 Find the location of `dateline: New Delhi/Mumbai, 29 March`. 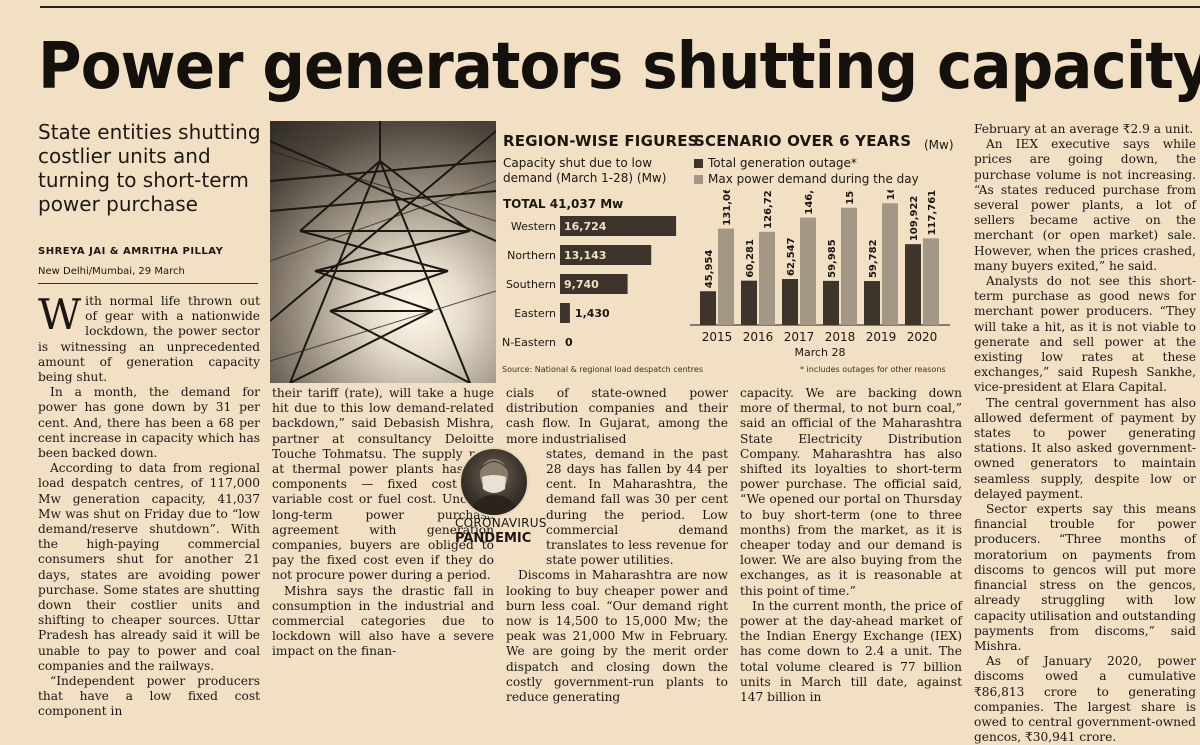

dateline: New Delhi/Mumbai, 29 March is located at coordinates (111, 271).